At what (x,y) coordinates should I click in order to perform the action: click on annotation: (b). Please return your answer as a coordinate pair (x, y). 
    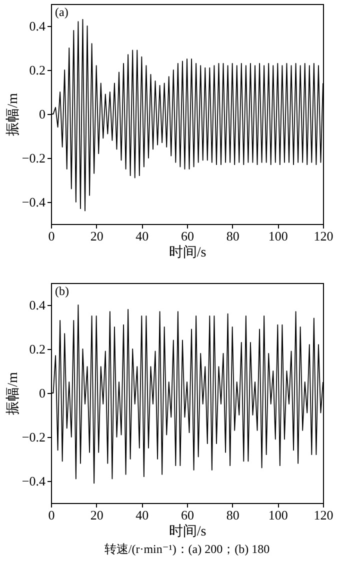
    Looking at the image, I should click on (62, 291).